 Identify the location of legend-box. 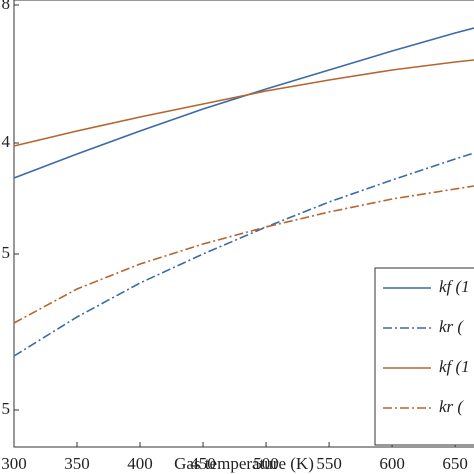
(424, 356).